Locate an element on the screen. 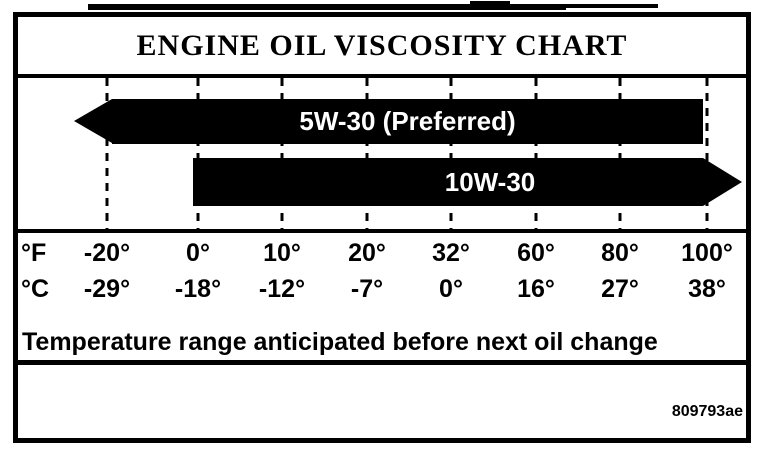  title-row: ENGINE OIL VISCOSITY CHART is located at coordinates (382, 47).